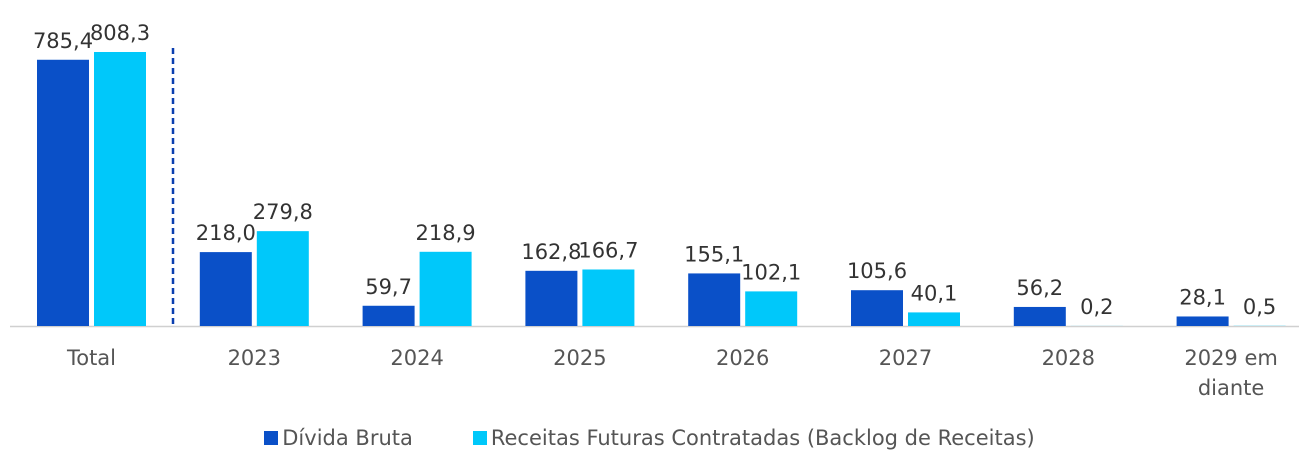 The width and height of the screenshot is (1299, 450). Describe the element at coordinates (1231, 373) in the screenshot. I see `x-tick-label: 2029 em diante` at that location.